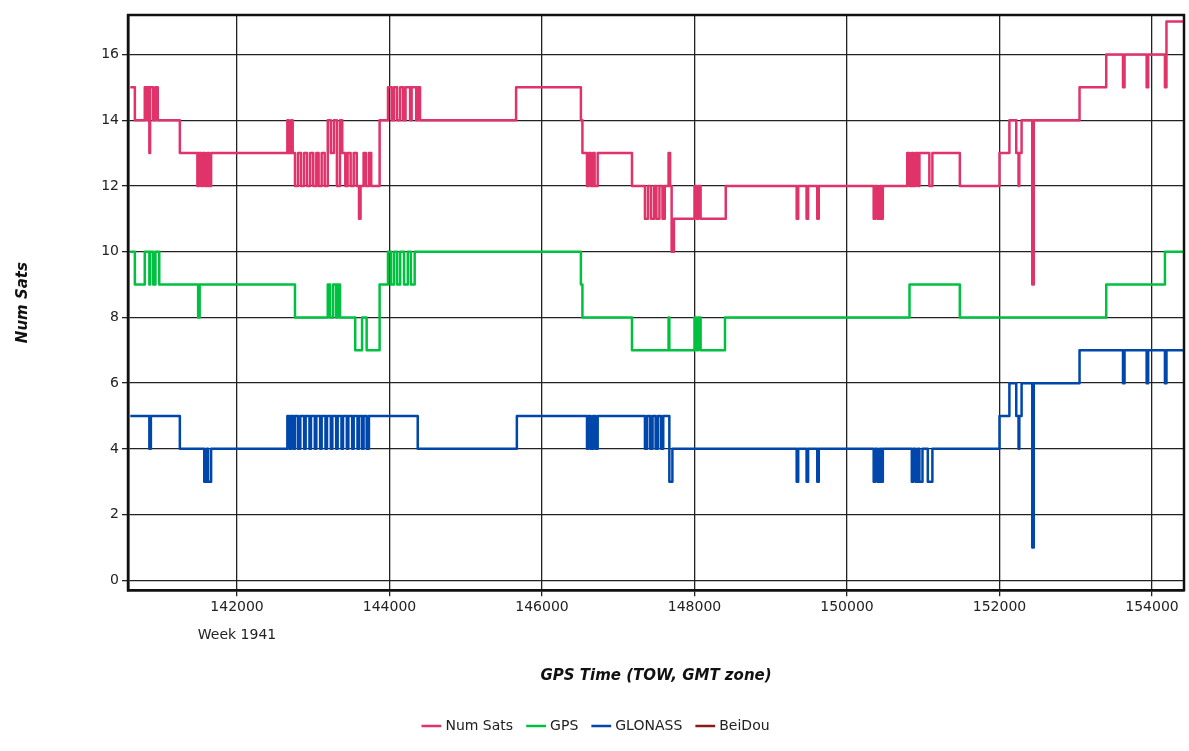  Describe the element at coordinates (114, 578) in the screenshot. I see `y-tick-label: 0` at that location.